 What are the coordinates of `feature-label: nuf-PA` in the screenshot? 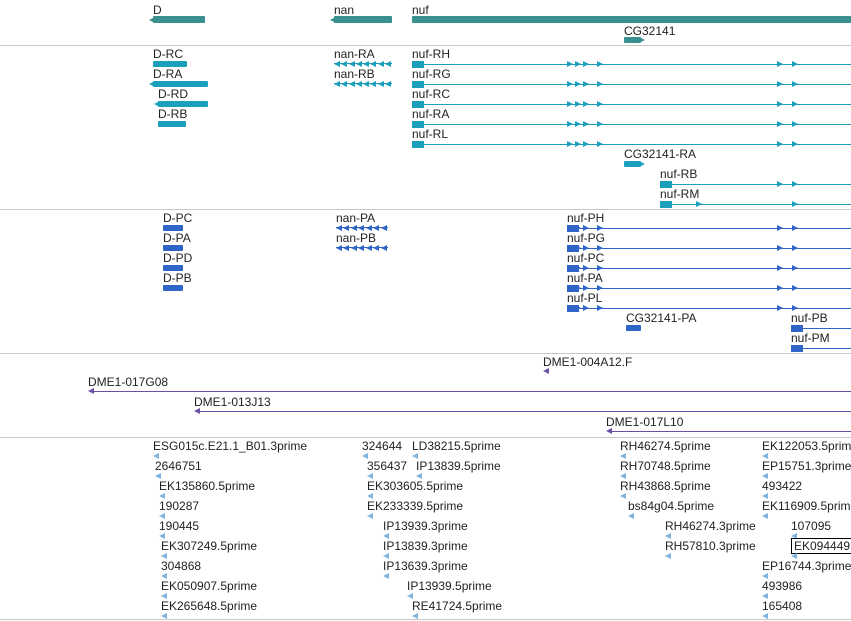 It's located at (585, 278).